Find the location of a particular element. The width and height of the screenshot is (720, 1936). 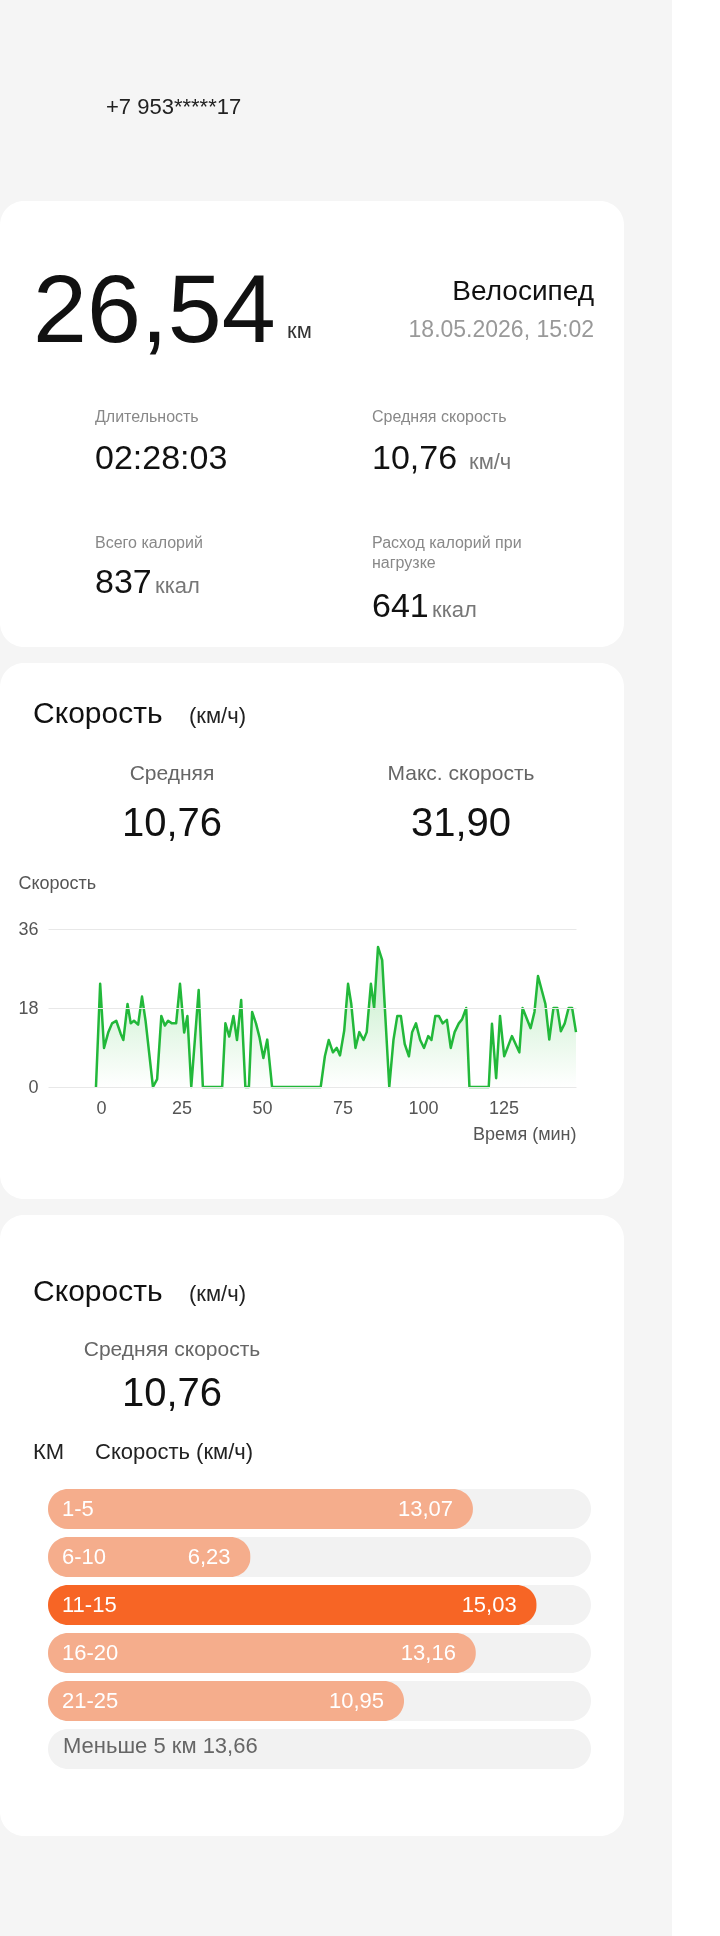

data-label: 13,07 is located at coordinates (425, 1508).